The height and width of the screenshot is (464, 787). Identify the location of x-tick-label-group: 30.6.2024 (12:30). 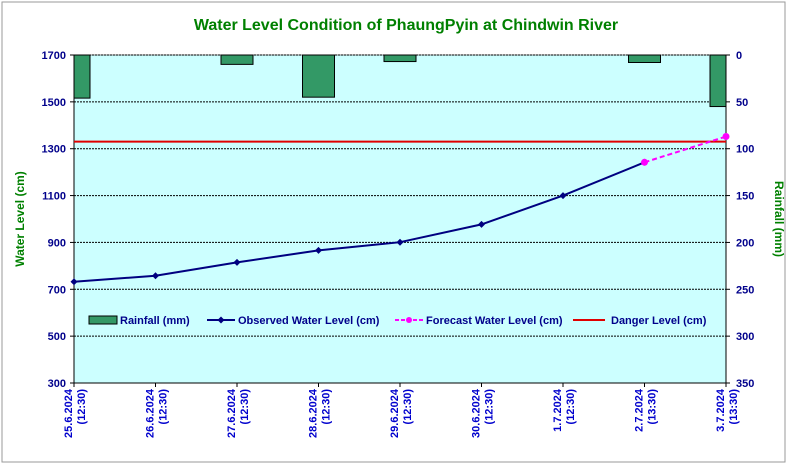
(483, 413).